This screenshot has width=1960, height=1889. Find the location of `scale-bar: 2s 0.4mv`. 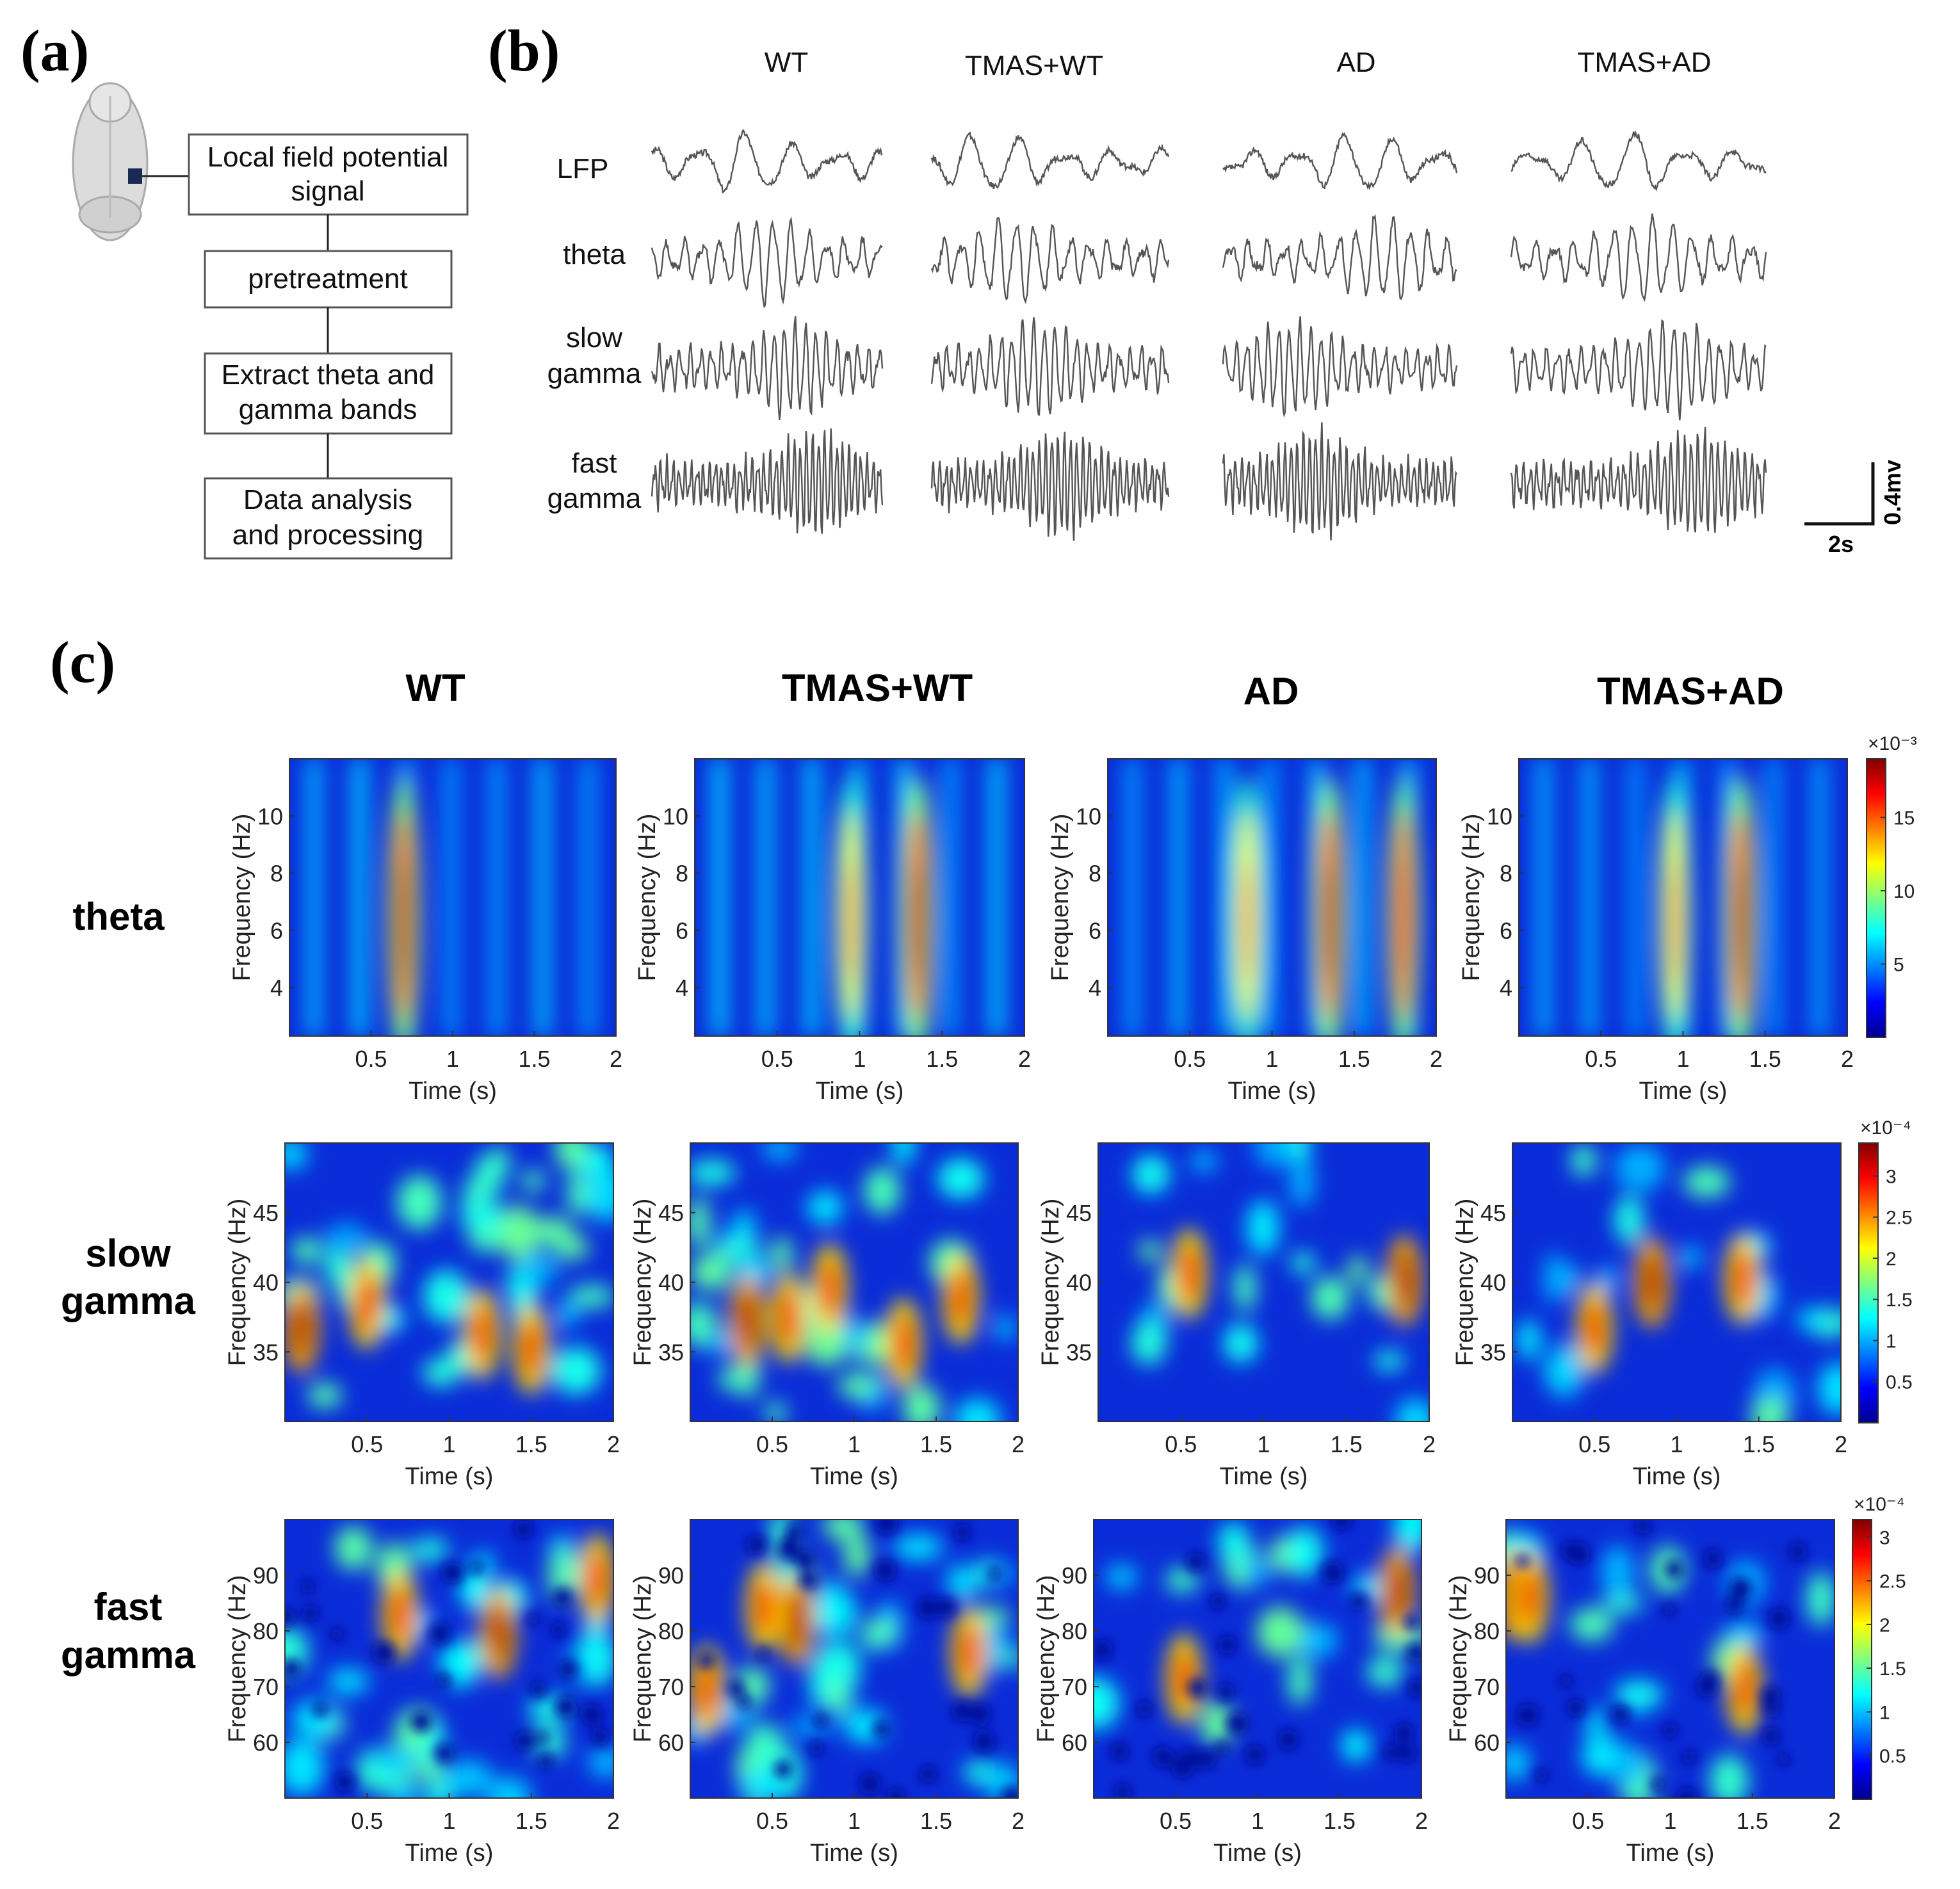

scale-bar: 2s 0.4mv is located at coordinates (1855, 509).